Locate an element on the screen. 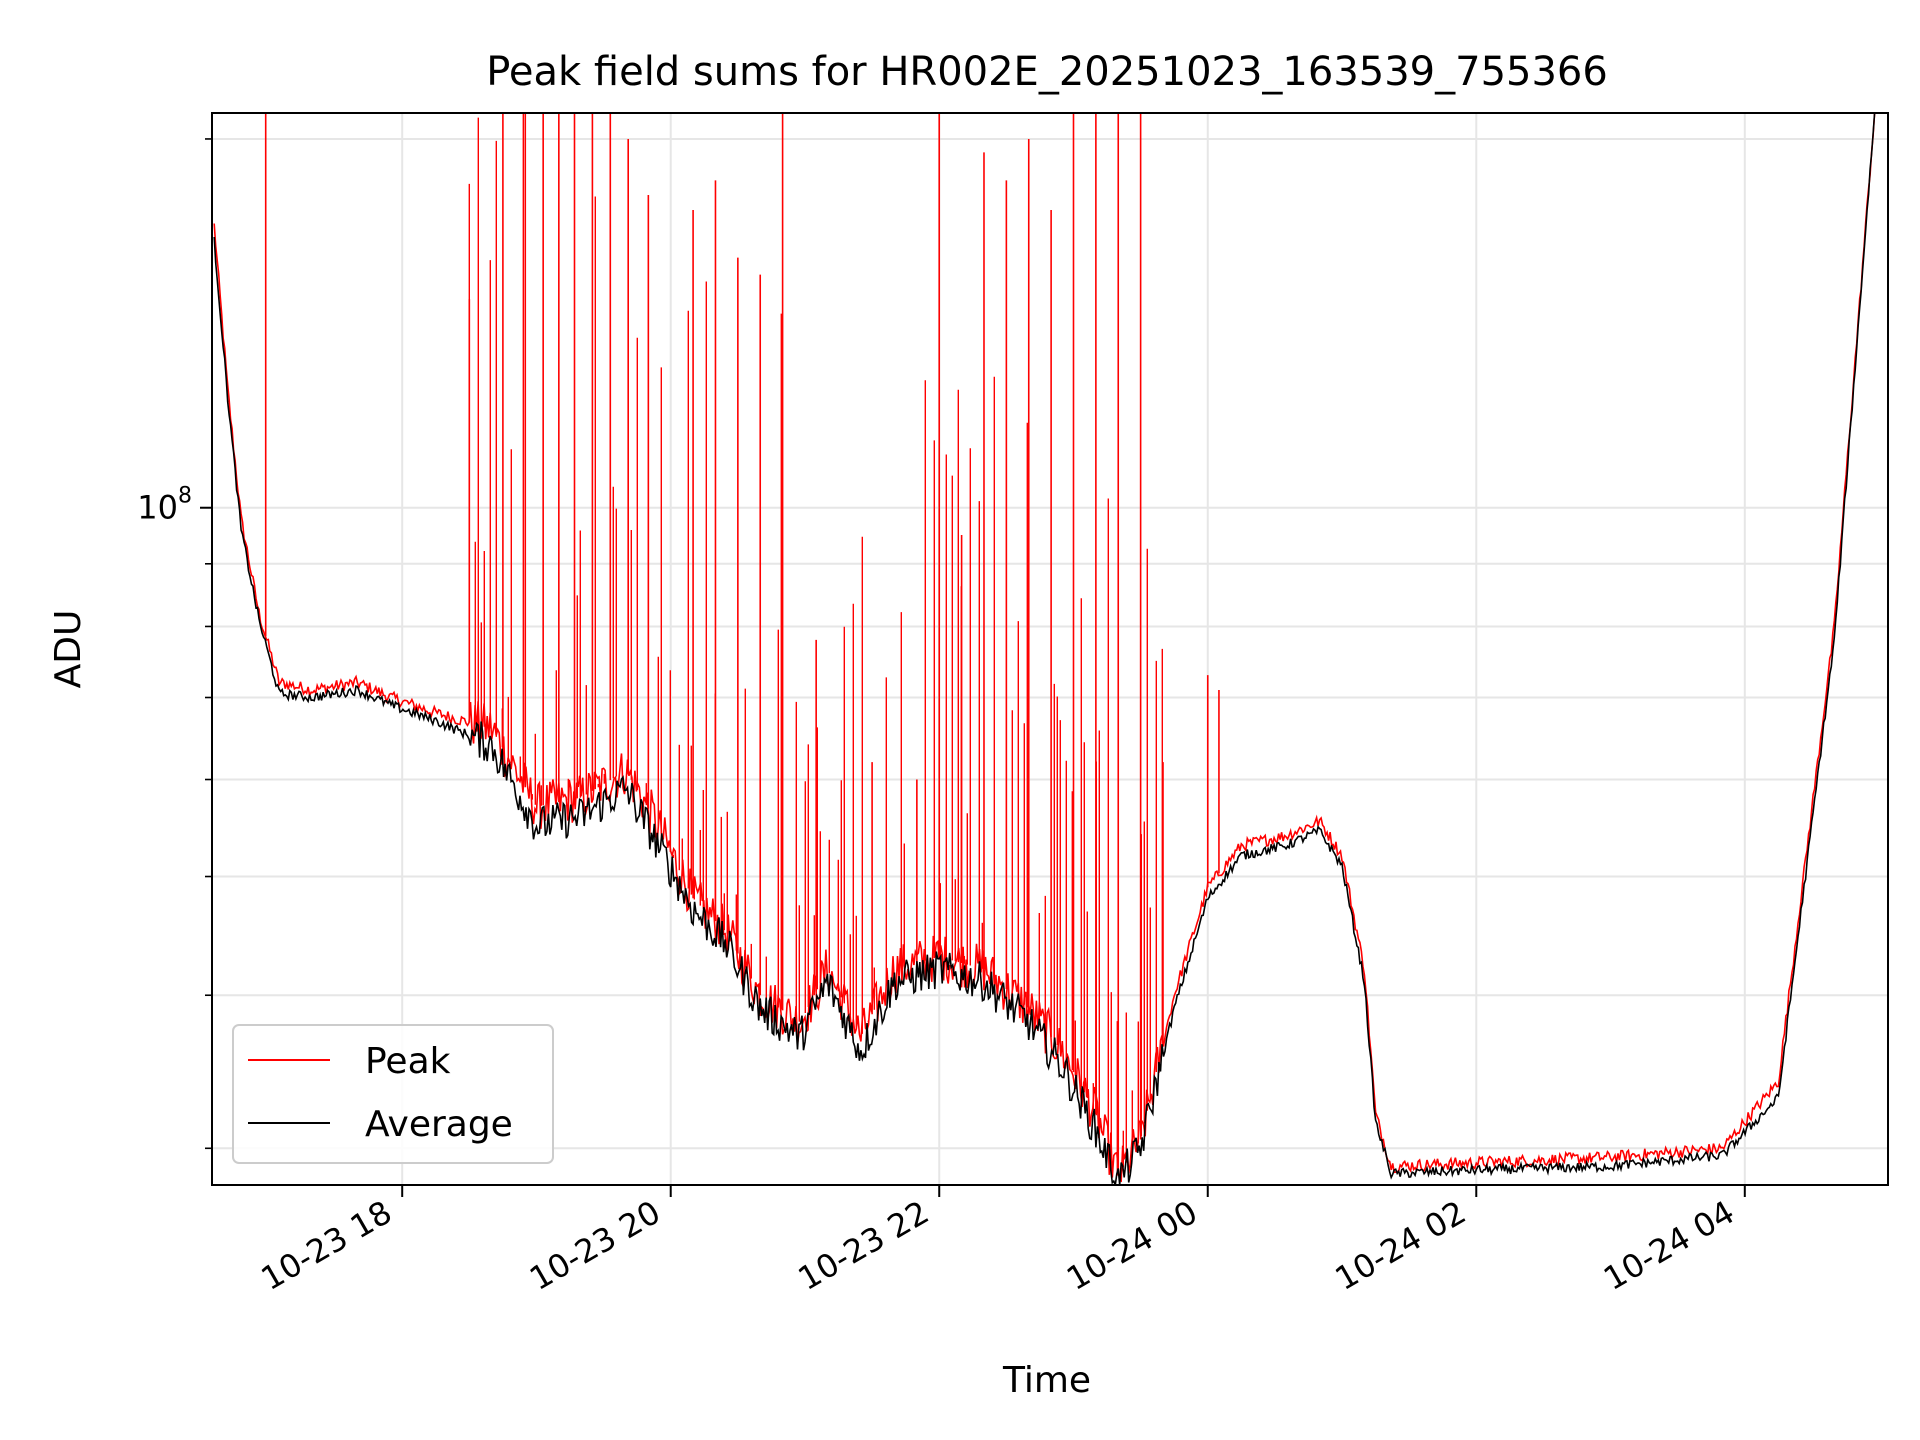 This screenshot has height=1440, width=1920. y-tick-label: 108 is located at coordinates (164, 505).